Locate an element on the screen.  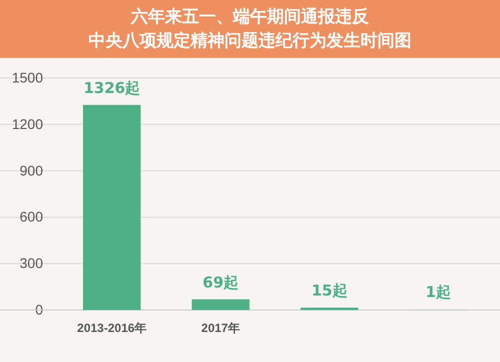
data-label: 1起 is located at coordinates (438, 292).